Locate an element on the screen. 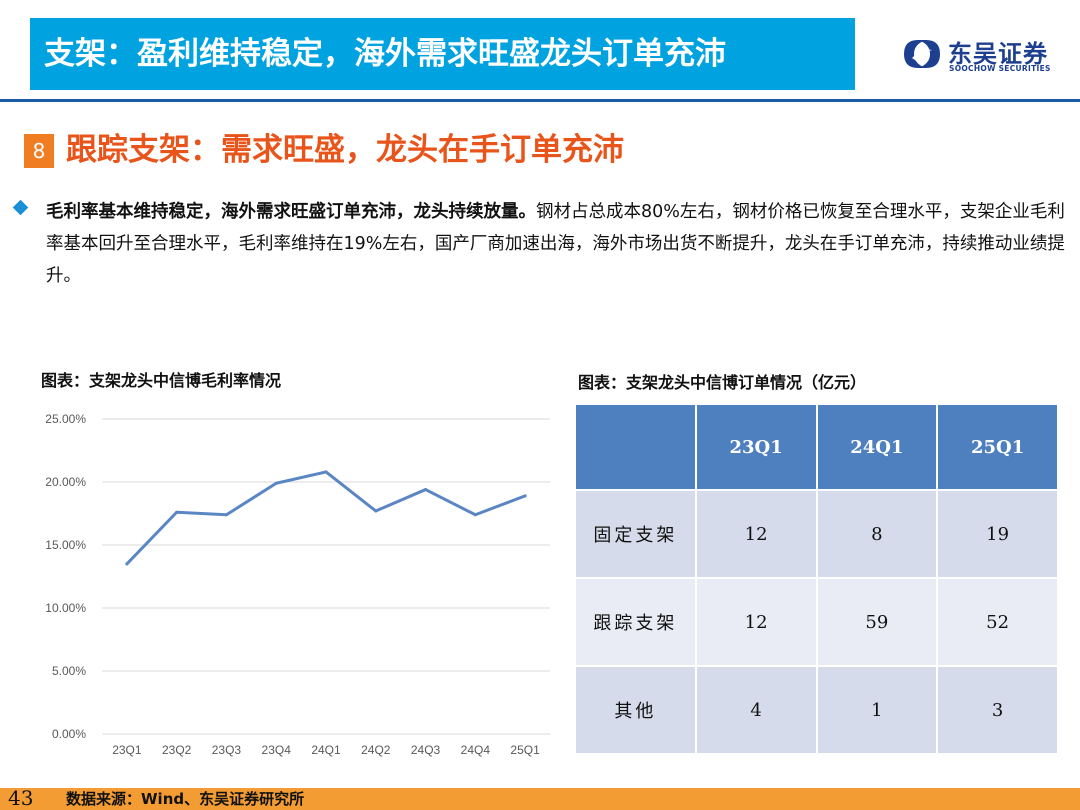 Image resolution: width=1080 pixels, height=810 pixels. table-row: 跟踪支架 12 59 52 is located at coordinates (816, 622).